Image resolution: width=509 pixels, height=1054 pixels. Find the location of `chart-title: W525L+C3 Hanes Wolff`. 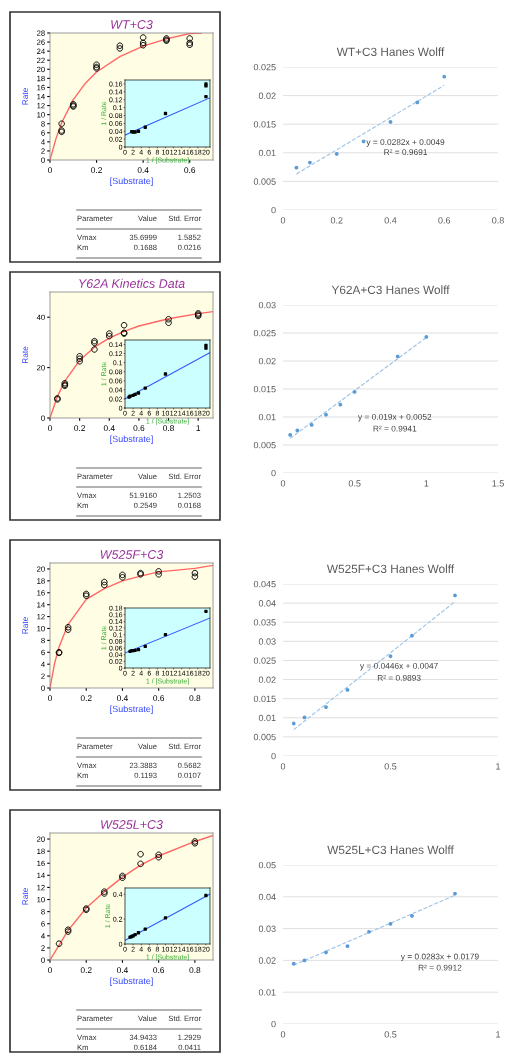

chart-title: W525L+C3 Hanes Wolff is located at coordinates (390, 850).